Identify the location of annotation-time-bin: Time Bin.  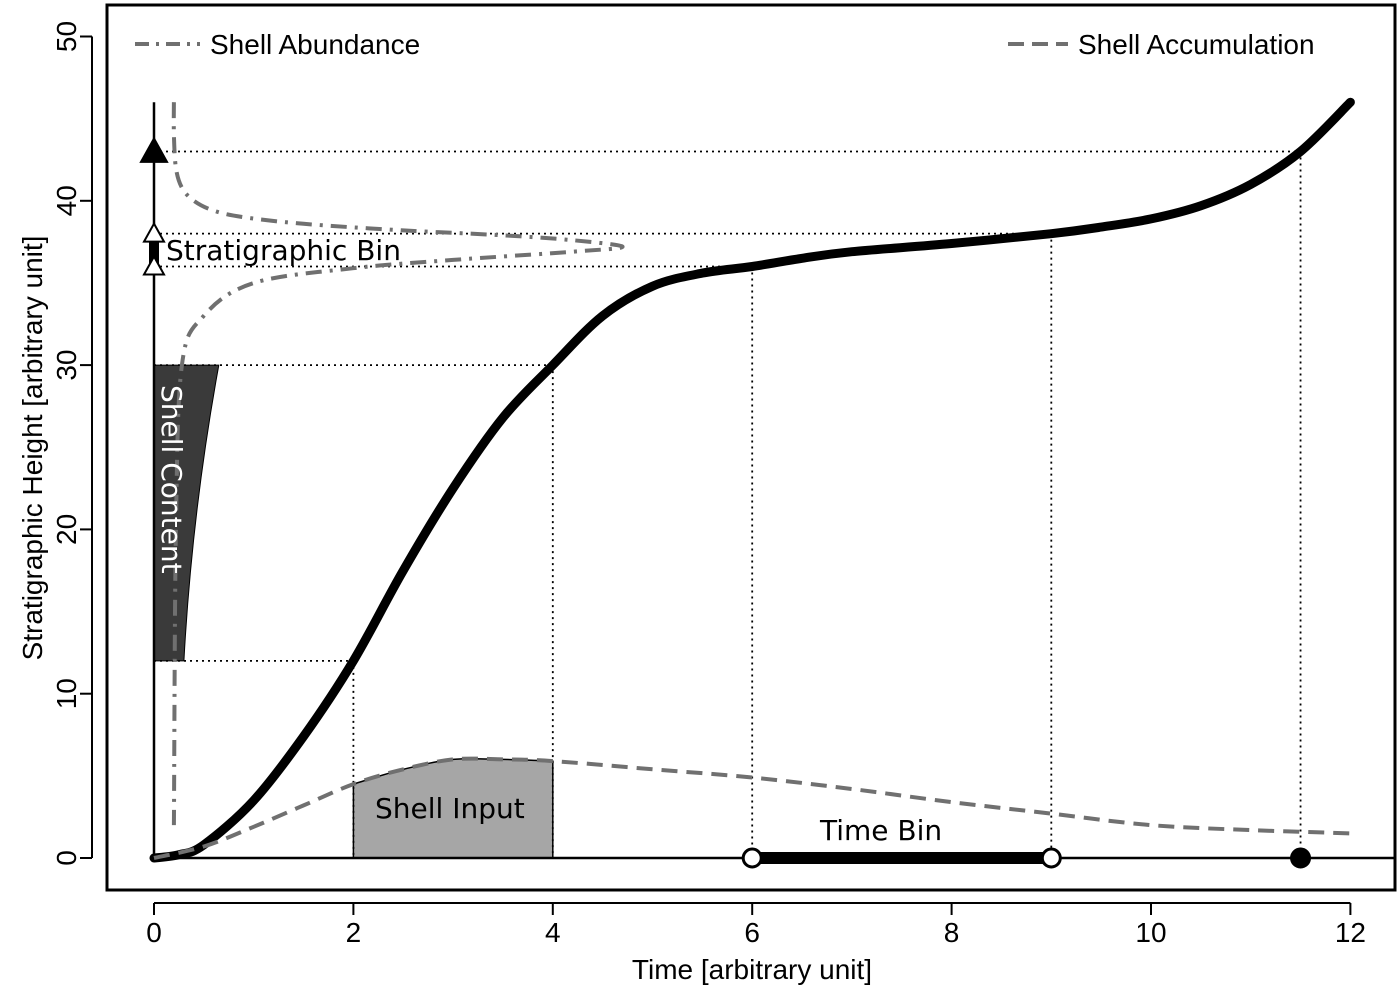
(880, 830).